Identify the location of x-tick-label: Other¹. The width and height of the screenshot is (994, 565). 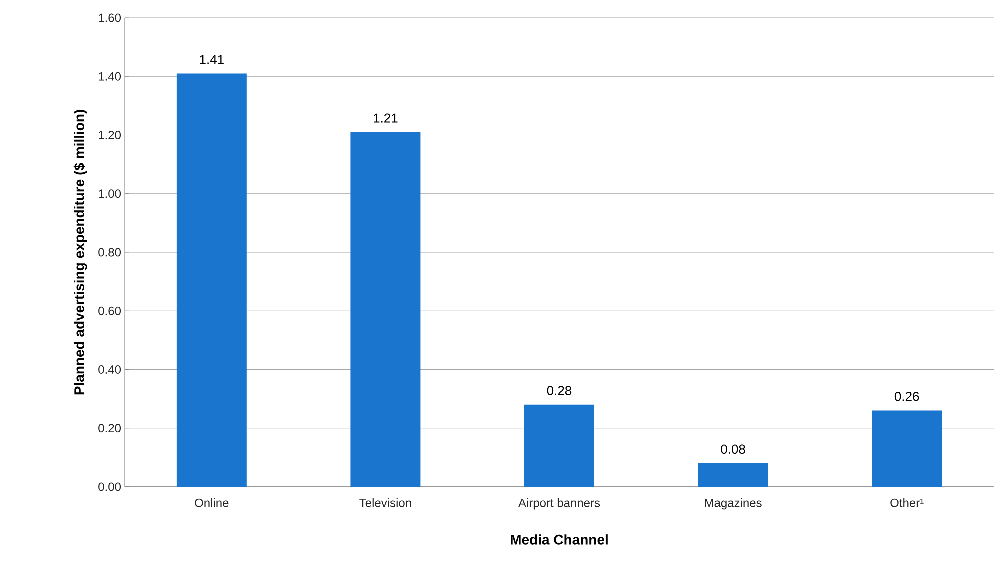
(907, 503).